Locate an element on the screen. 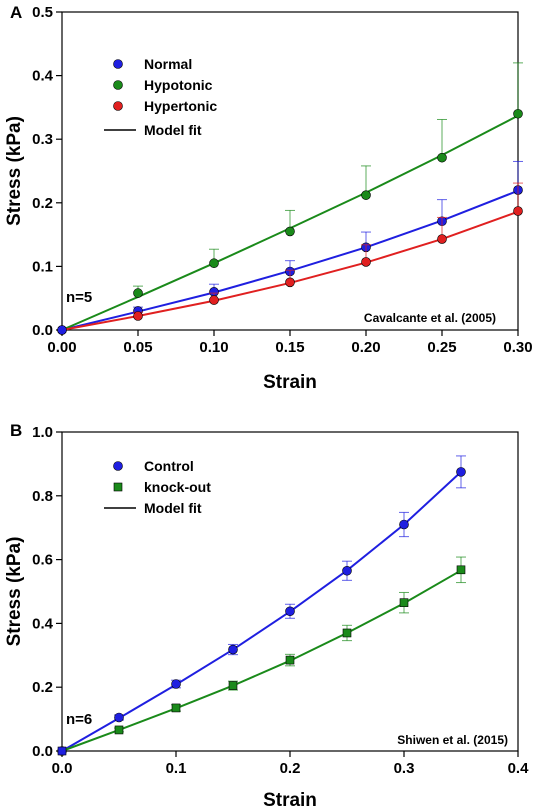  panel-b-sample-size: n=6 is located at coordinates (79, 719).